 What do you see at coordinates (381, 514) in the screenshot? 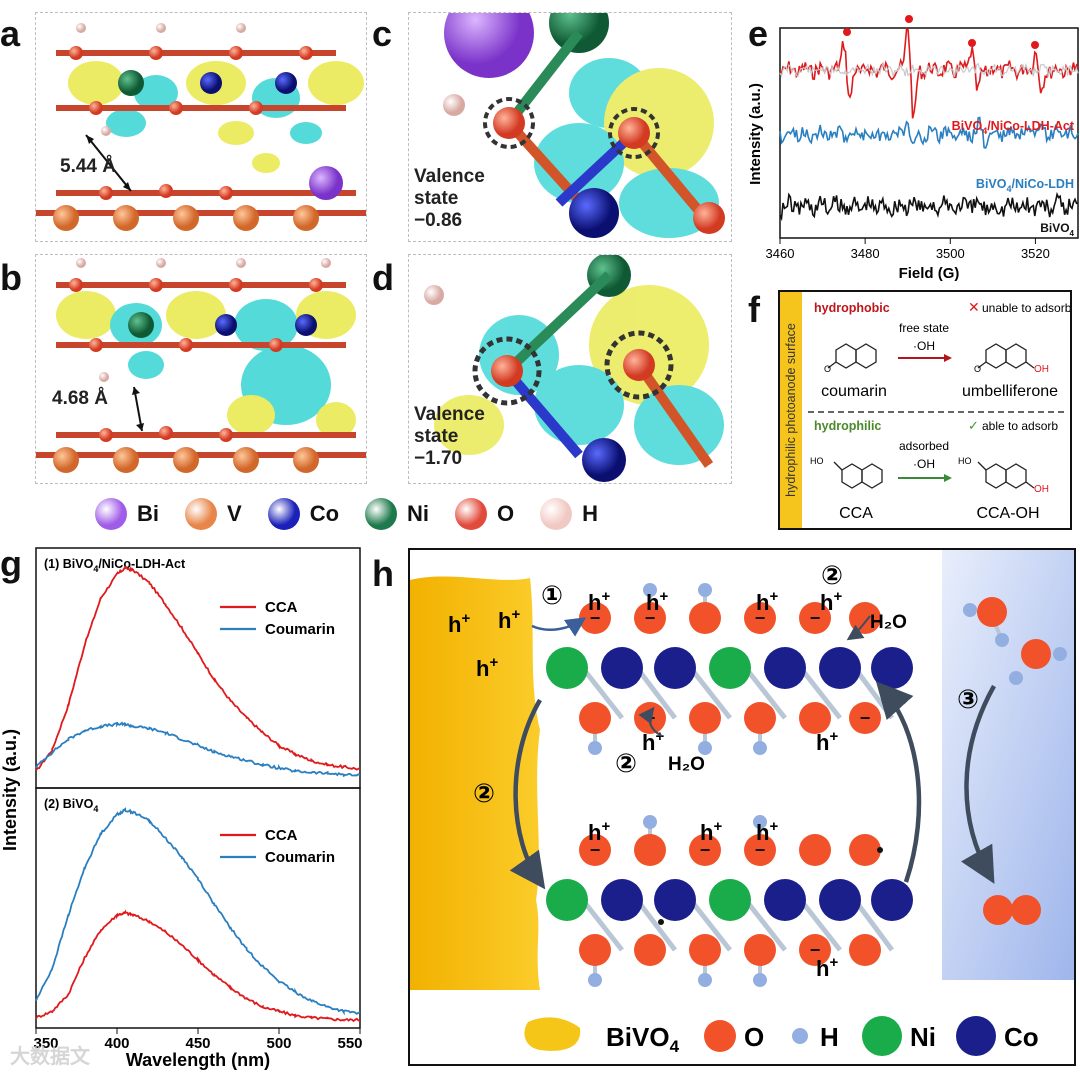
I see `ni-atom-icon` at bounding box center [381, 514].